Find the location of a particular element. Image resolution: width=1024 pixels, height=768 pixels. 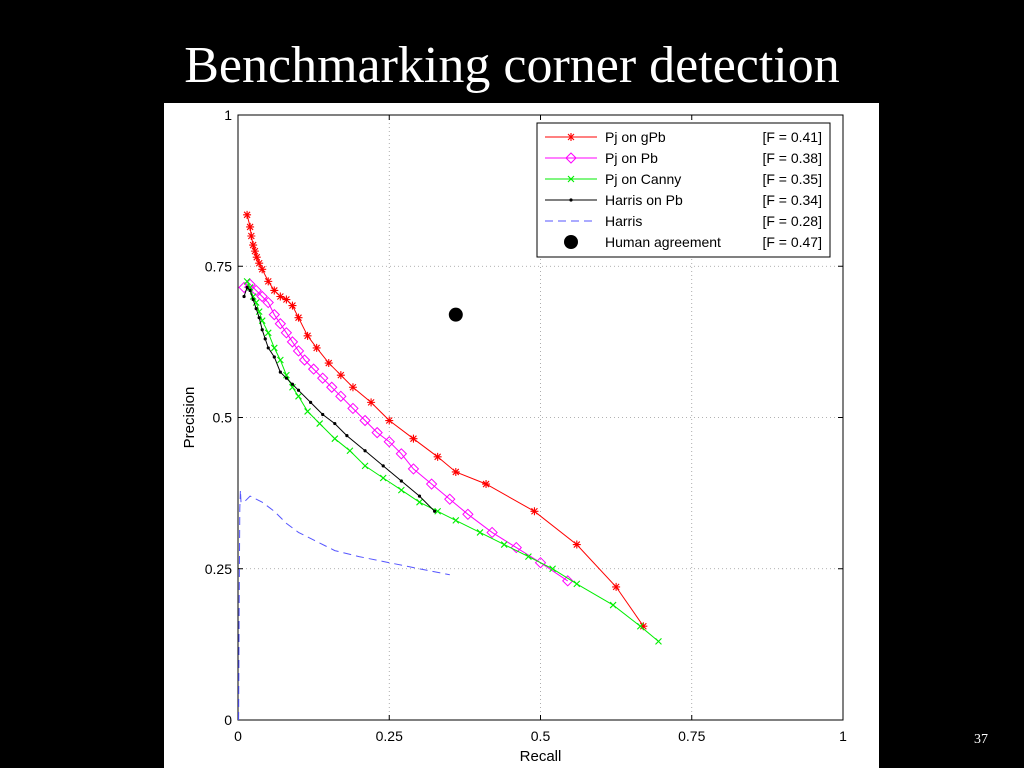

series-line-harris is located at coordinates (344, 605).